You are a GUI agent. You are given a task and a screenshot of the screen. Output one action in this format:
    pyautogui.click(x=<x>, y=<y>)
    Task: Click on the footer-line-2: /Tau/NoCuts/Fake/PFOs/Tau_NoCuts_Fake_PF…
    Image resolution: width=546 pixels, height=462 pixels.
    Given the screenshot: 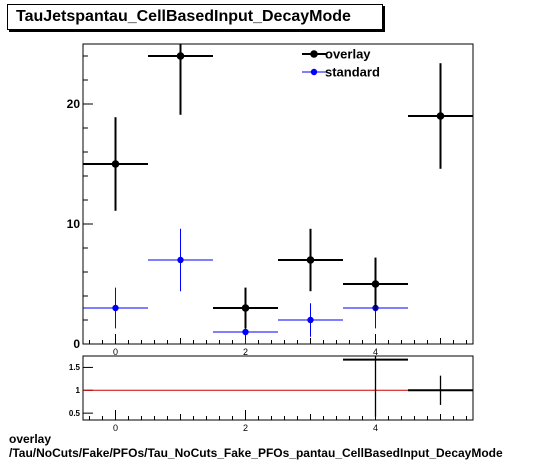 What is the action you would take?
    pyautogui.click(x=256, y=453)
    